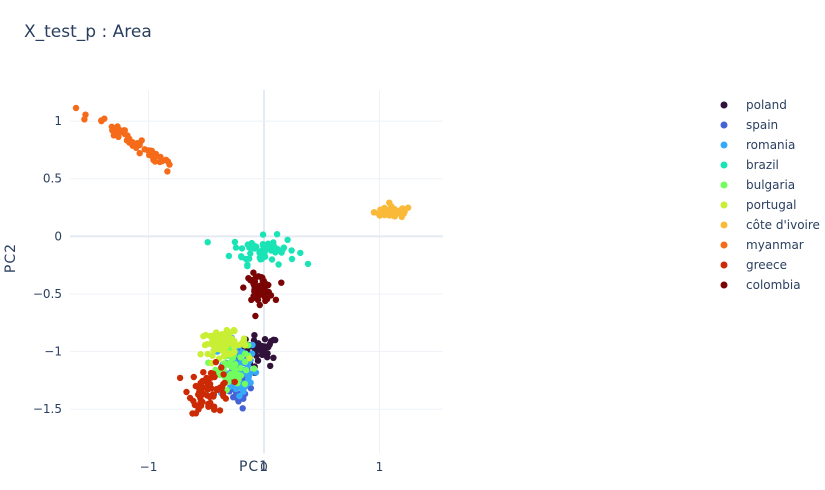 Image resolution: width=825 pixels, height=490 pixels. I want to click on legend-item: myanmar, so click(762, 245).